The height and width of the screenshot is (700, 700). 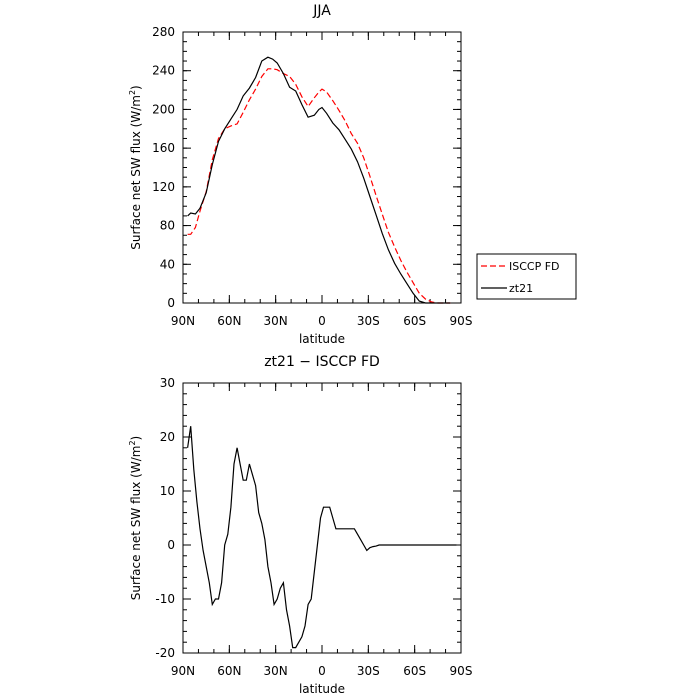 What do you see at coordinates (167, 383) in the screenshot?
I see `y-tick-label: 30` at bounding box center [167, 383].